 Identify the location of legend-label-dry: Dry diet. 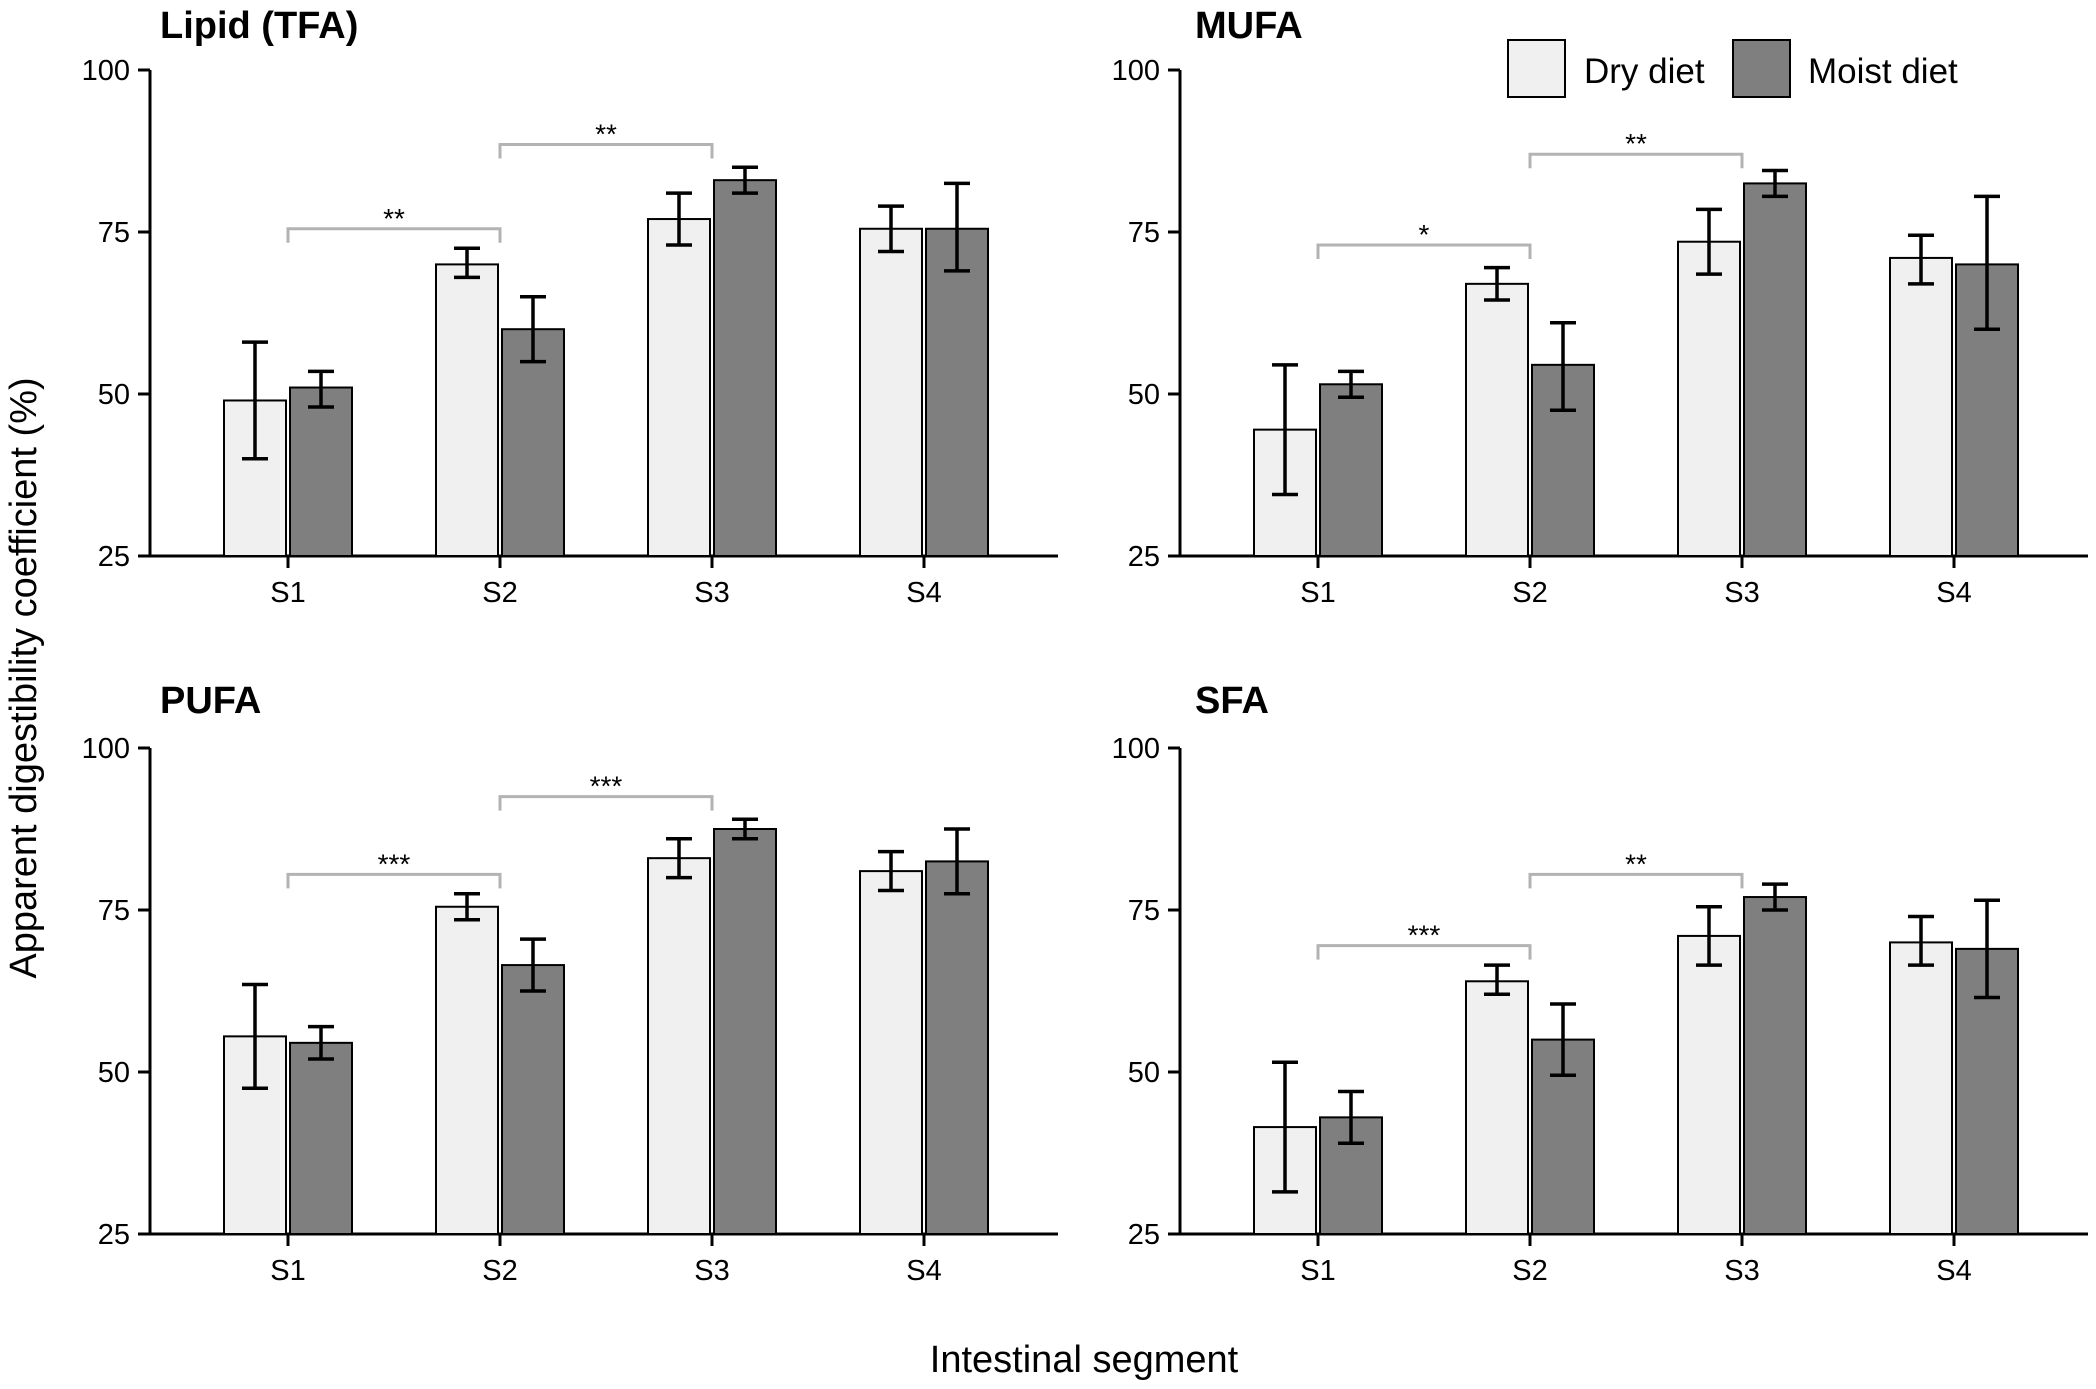
(1644, 71).